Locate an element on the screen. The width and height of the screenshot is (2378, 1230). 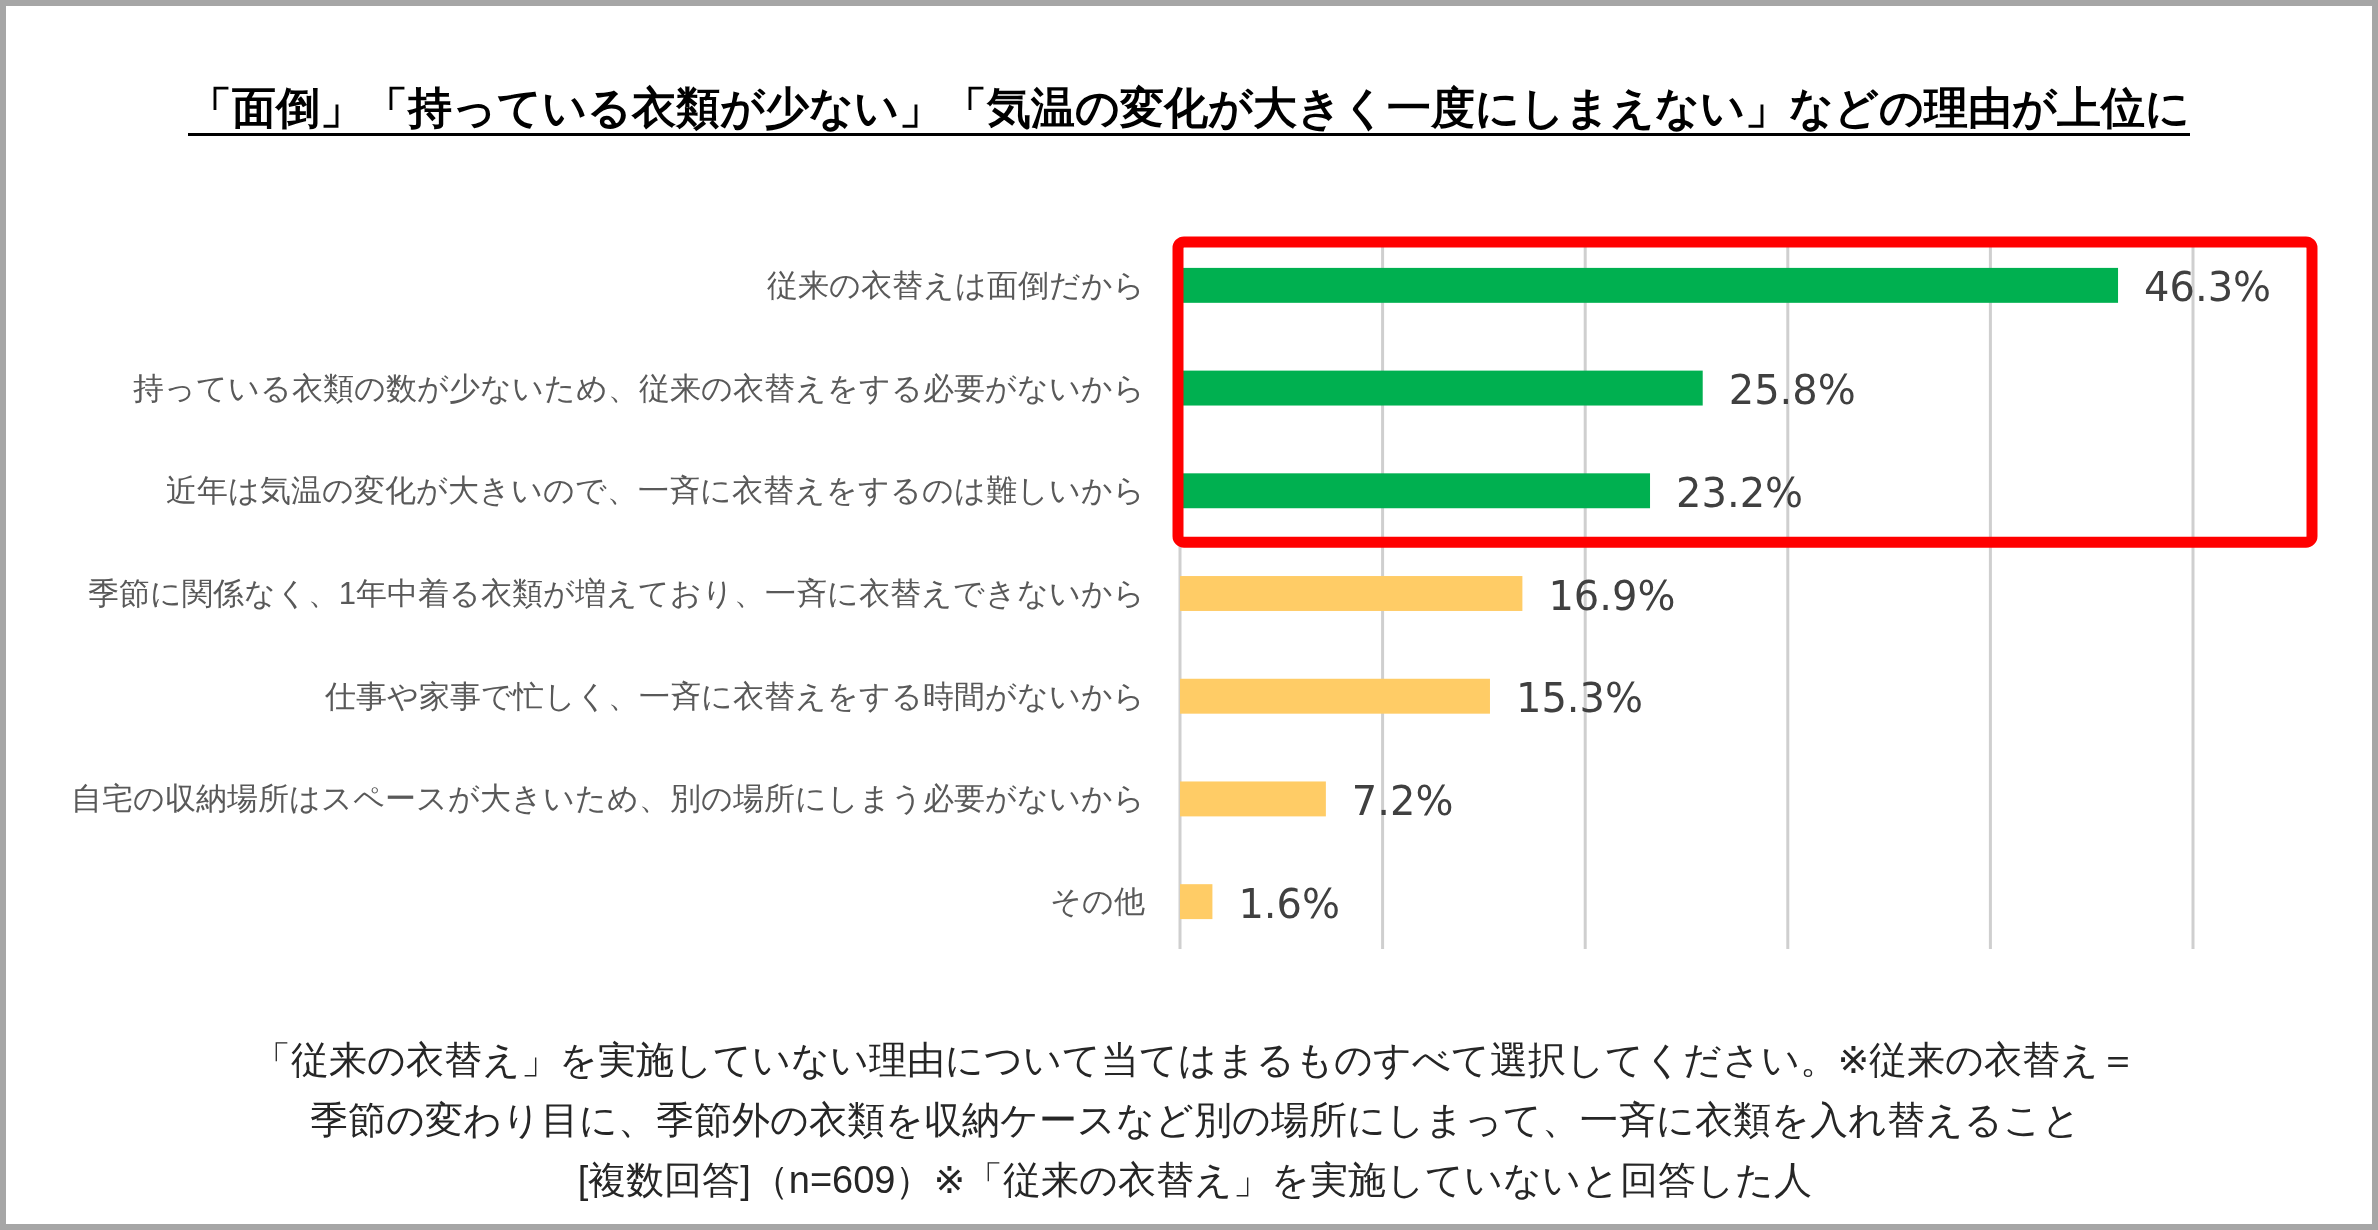
annotation: 「従来の衣替え」を実施していない理由について当てはまるものすべて選択してください。※従来の衣替え＝季節の変わり目に、季節外の衣類を収納ケースなど別の場所にしまって、一斉に衣類を入れ替えること is located at coordinates (1195, 1090).